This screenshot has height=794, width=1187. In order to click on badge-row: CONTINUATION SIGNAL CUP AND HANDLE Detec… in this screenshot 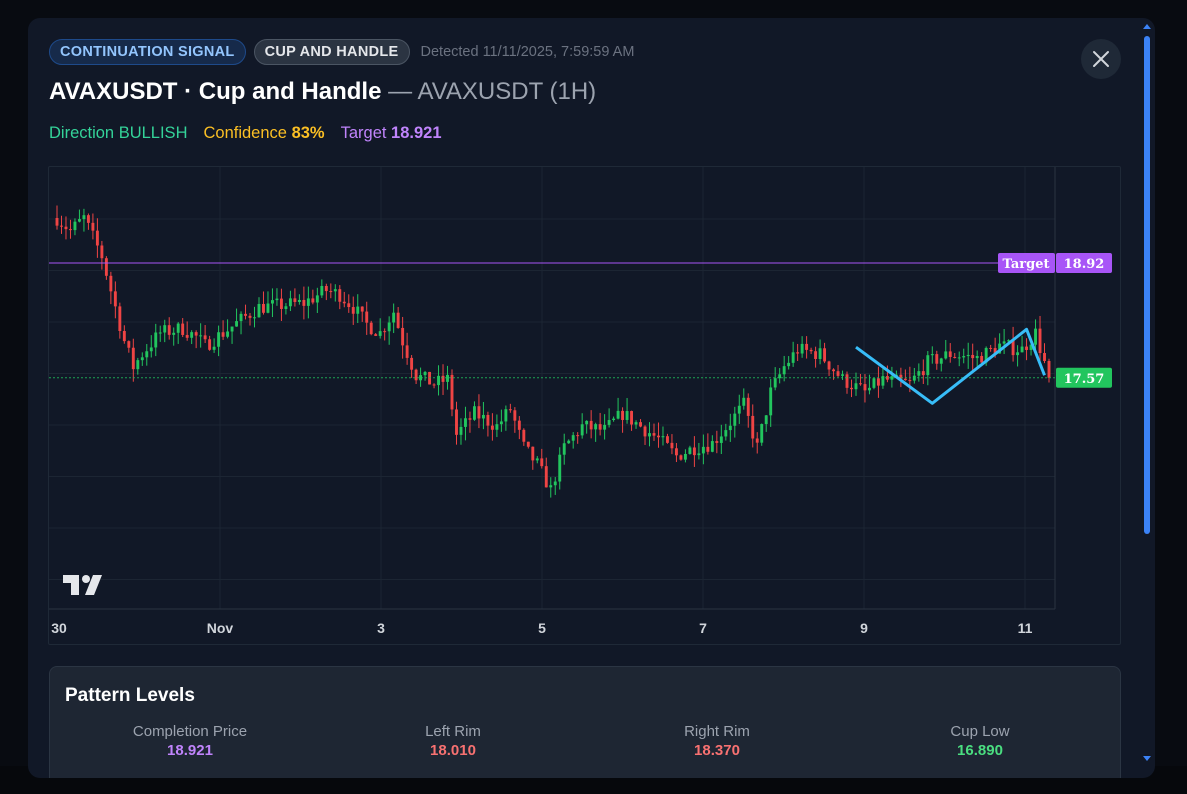, I will do `click(341, 52)`.